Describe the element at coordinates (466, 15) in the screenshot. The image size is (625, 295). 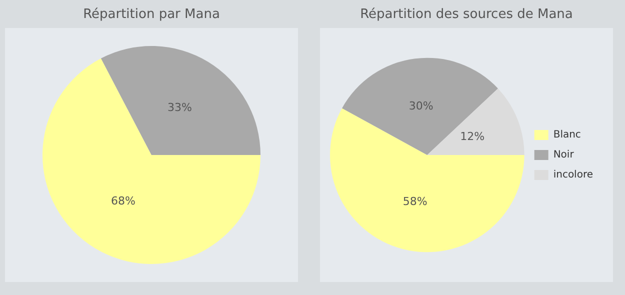
I see `chart-title: Répartition des sources de Mana` at that location.